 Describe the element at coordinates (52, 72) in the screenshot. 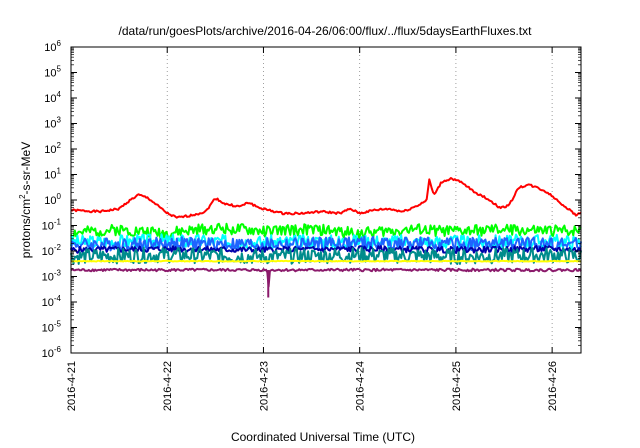

I see `y-tick-label: 10⁵` at that location.